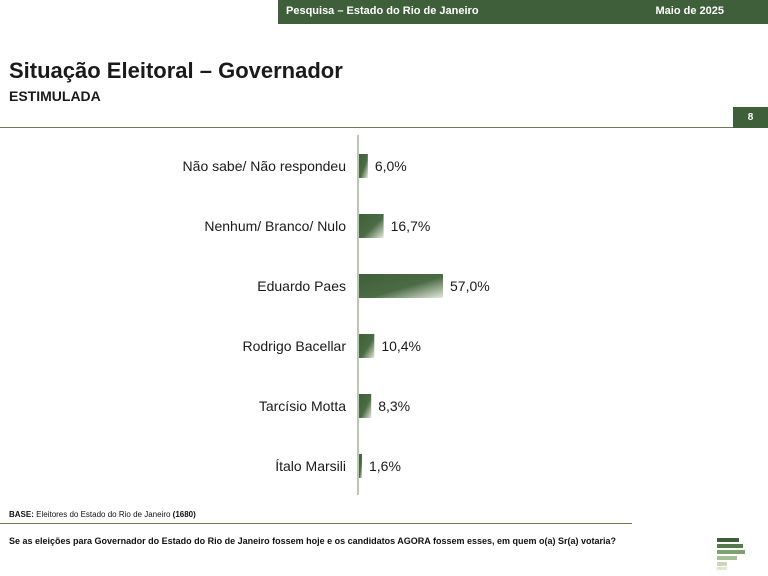 The height and width of the screenshot is (576, 768). What do you see at coordinates (391, 166) in the screenshot?
I see `value-label: 6,0%` at bounding box center [391, 166].